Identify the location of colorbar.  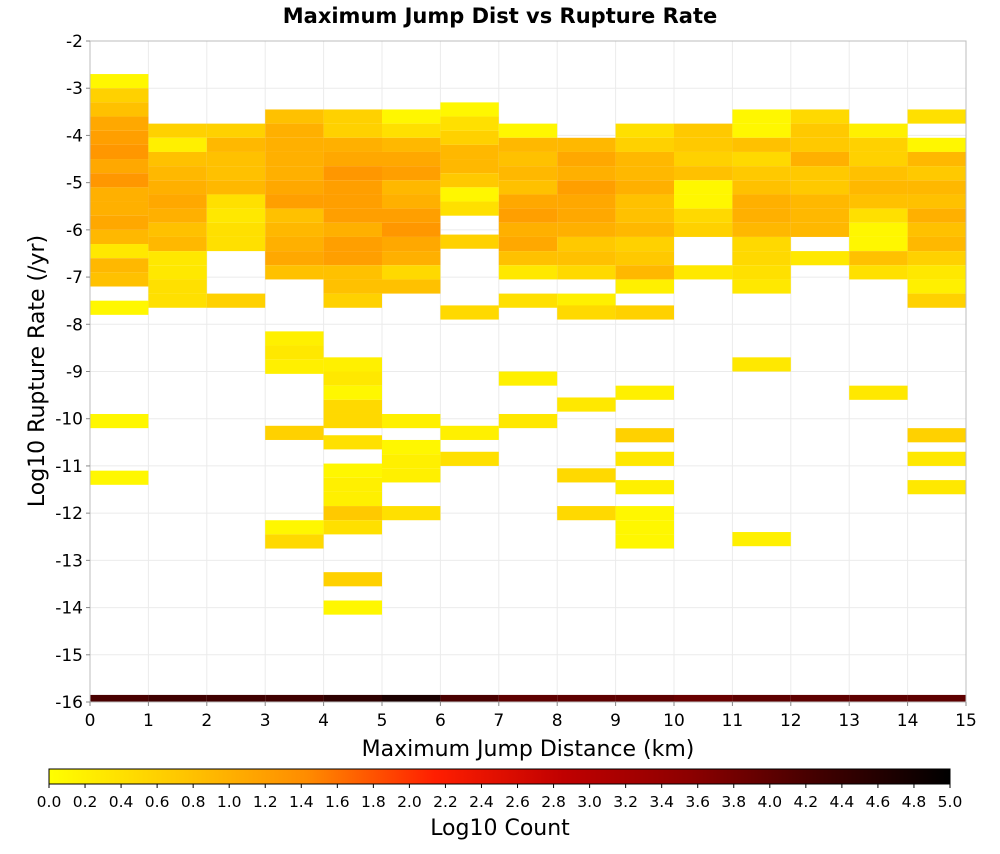
(499, 776).